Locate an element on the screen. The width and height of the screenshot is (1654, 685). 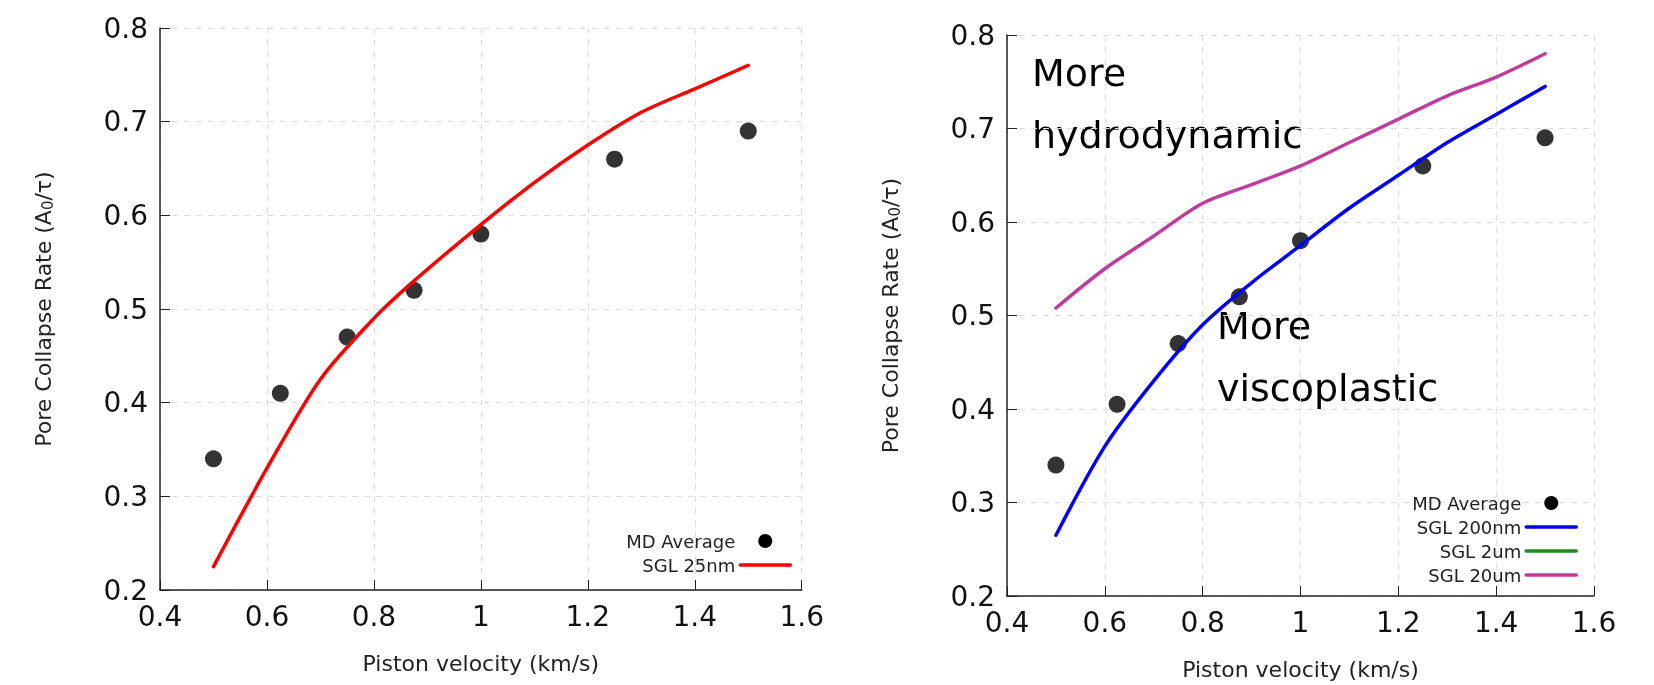
annotation: More hydrodynamic is located at coordinates (1168, 104).